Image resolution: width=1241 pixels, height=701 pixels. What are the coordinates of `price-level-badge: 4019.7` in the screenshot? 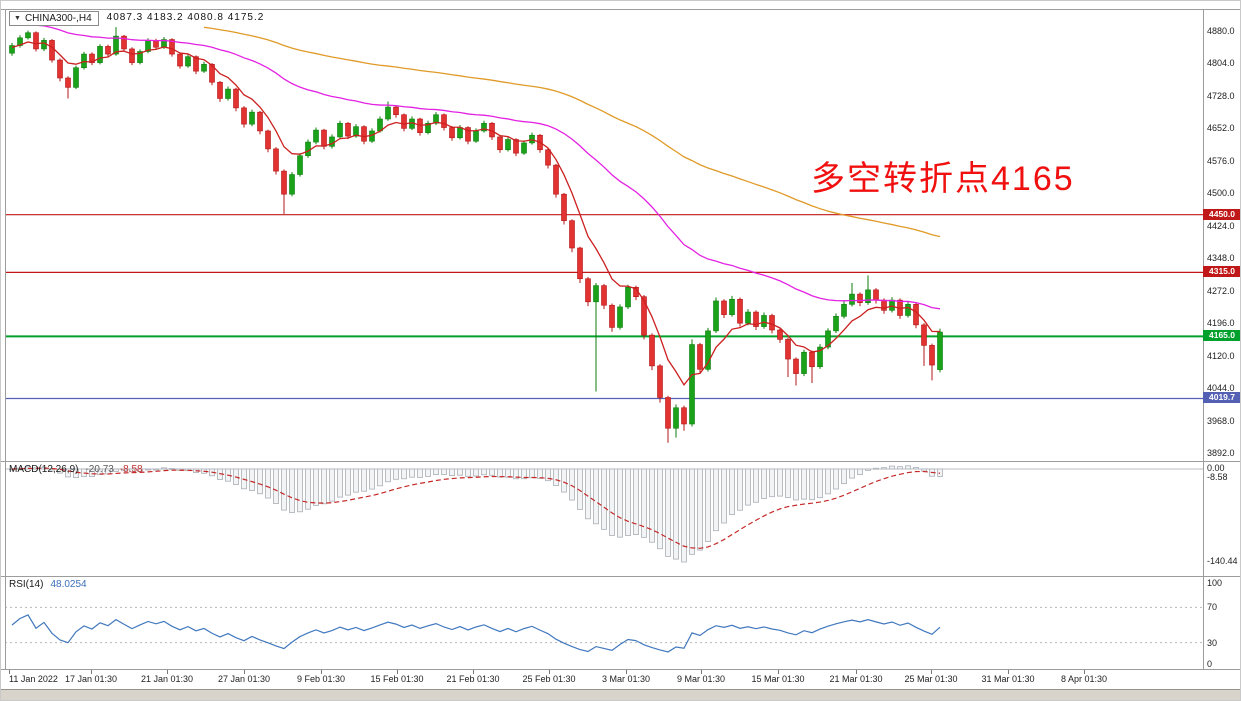 It's located at (1221, 398).